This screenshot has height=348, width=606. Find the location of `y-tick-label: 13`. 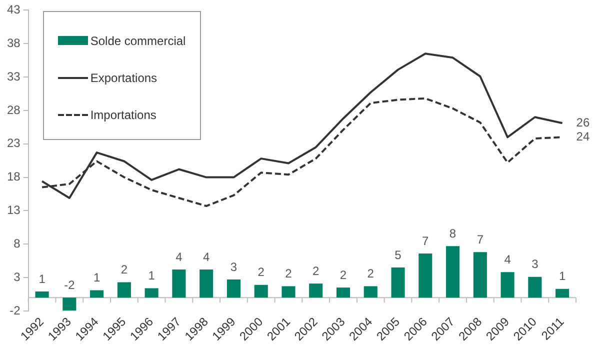

y-tick-label: 13 is located at coordinates (13, 210).